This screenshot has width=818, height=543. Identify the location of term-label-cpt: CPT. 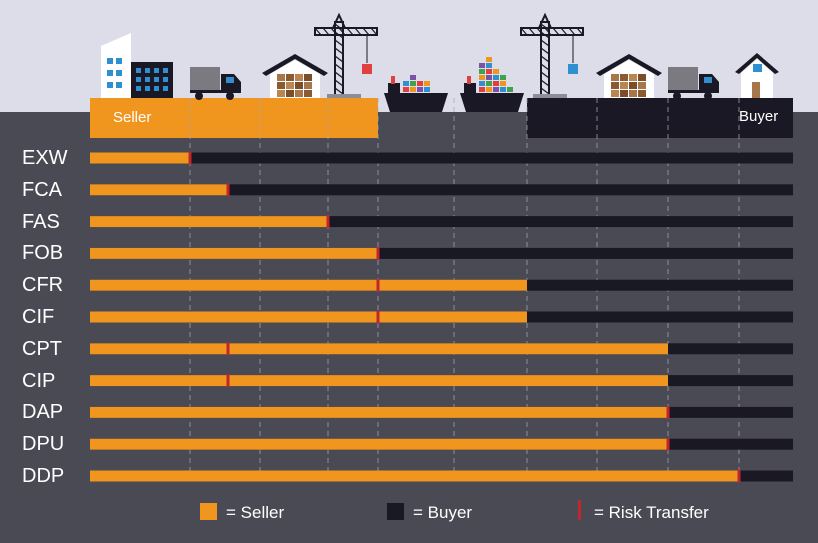
(42, 348).